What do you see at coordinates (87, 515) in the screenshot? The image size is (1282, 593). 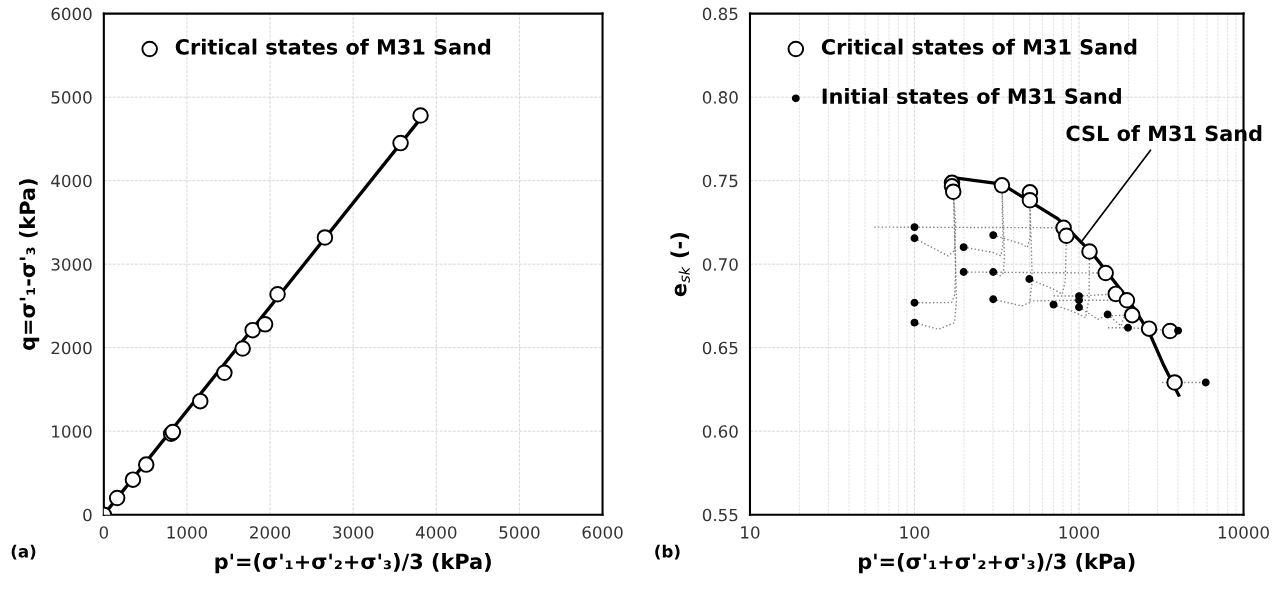 I see `y-tick-label: 0` at bounding box center [87, 515].